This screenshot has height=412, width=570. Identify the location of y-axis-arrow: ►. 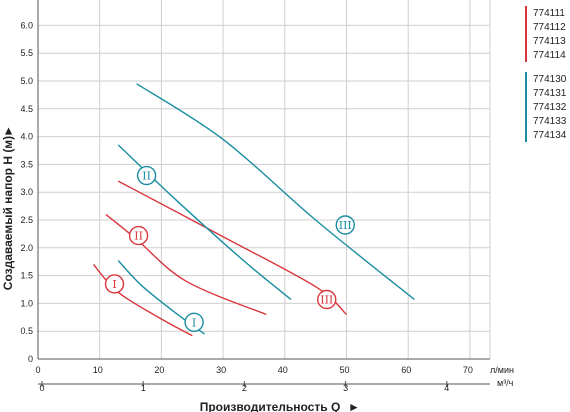
(8, 131).